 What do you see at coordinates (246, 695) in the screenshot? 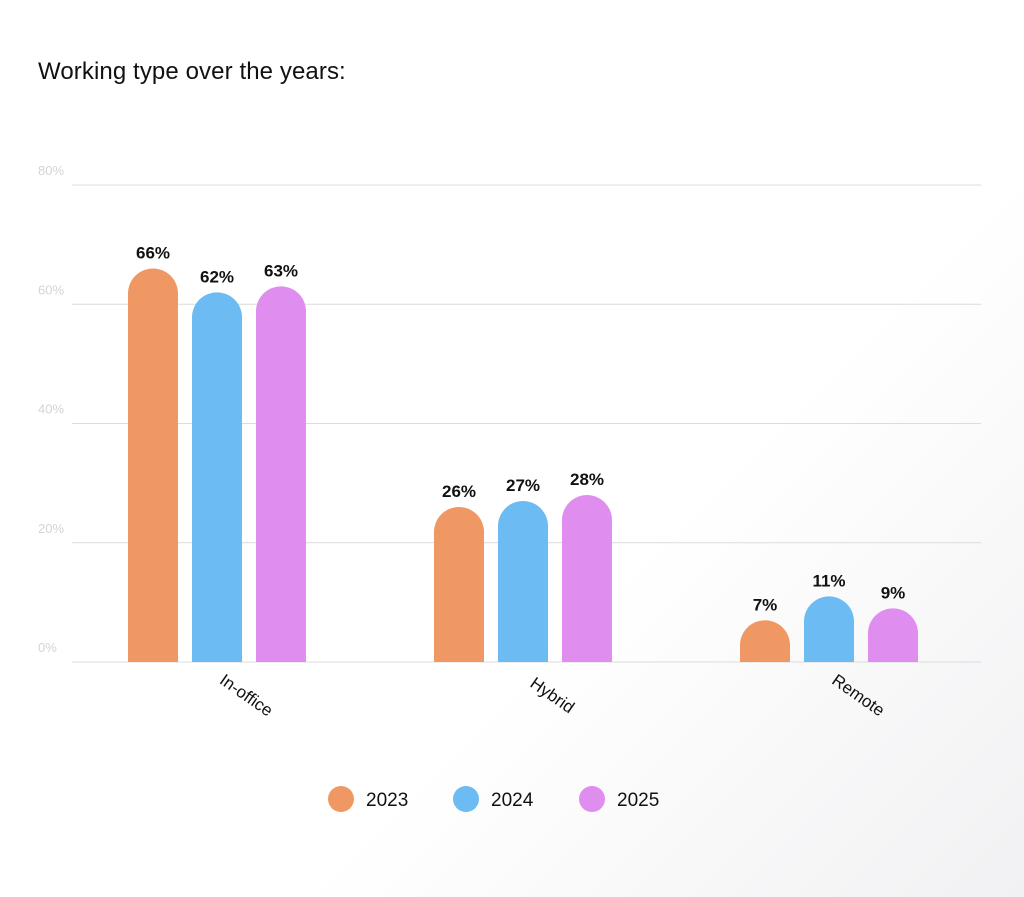
I see `x-tick-label: In-office` at bounding box center [246, 695].